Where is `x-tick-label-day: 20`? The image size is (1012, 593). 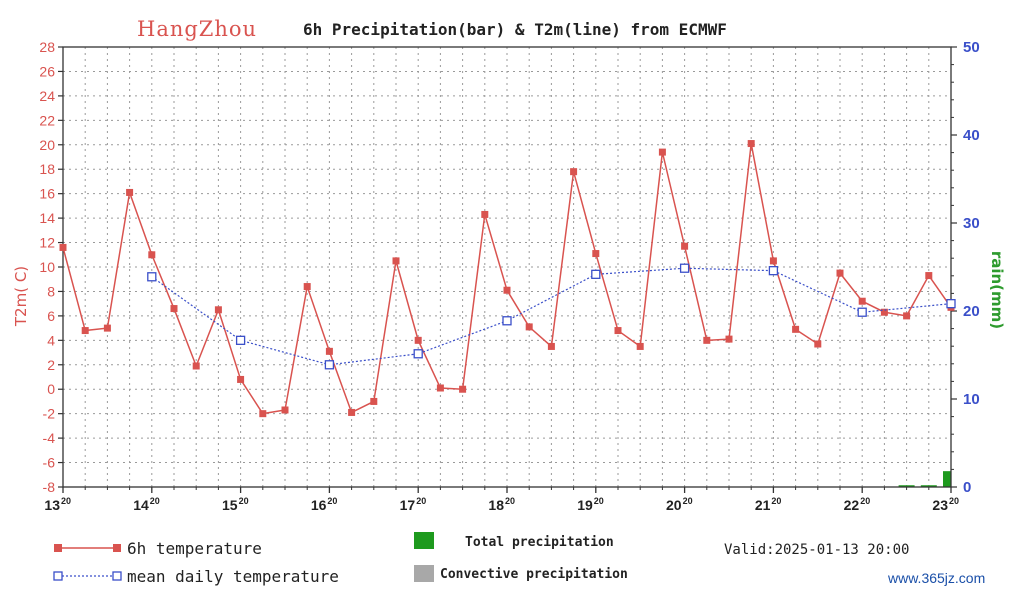 x-tick-label-day: 20 is located at coordinates (674, 505).